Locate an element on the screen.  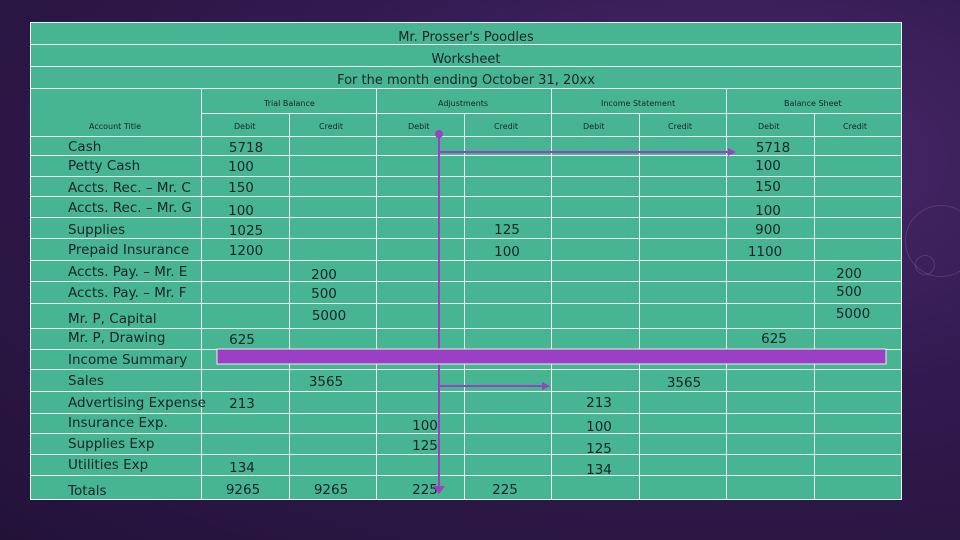
decorative-circle is located at coordinates (925, 265).